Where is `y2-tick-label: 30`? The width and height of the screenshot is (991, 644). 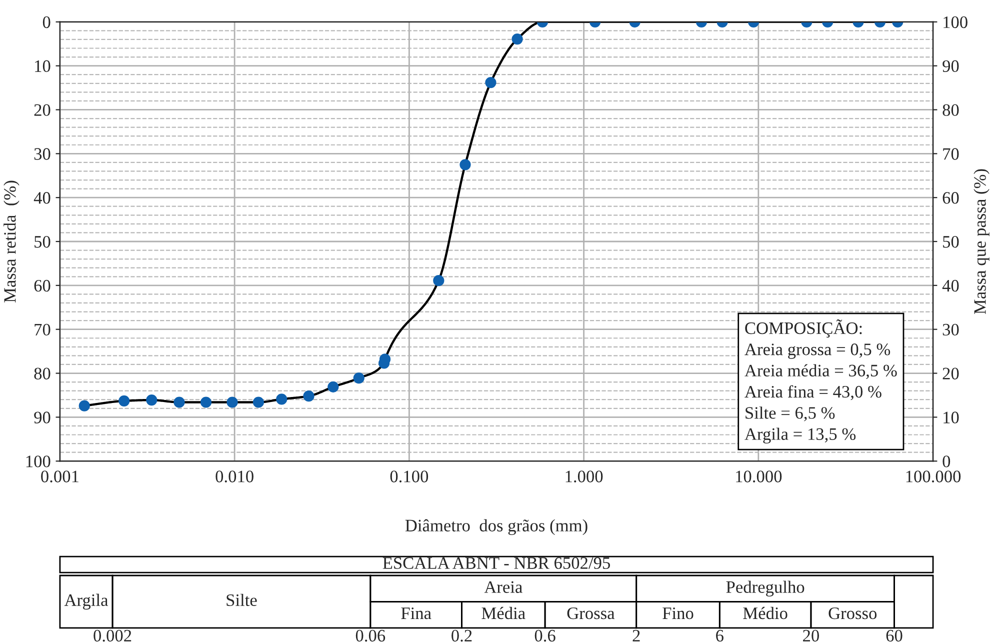 y2-tick-label: 30 is located at coordinates (950, 330).